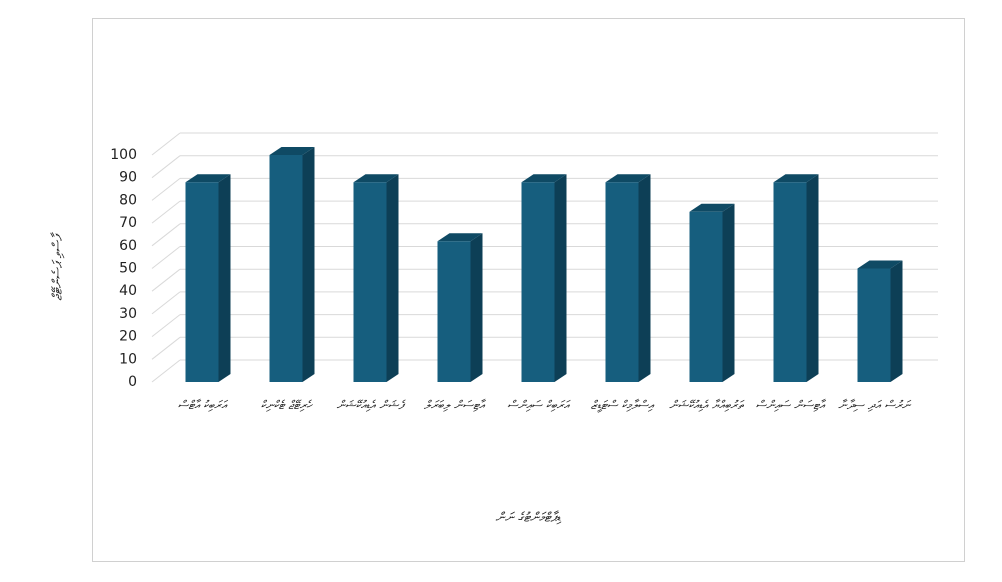  I want to click on x-tick-label-box: ފެޝަން އެޑިއުކޭޝަން, so click(370, 405).